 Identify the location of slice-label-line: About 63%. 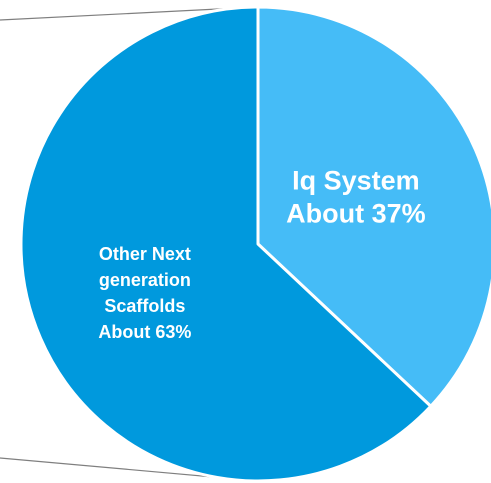
(144, 332).